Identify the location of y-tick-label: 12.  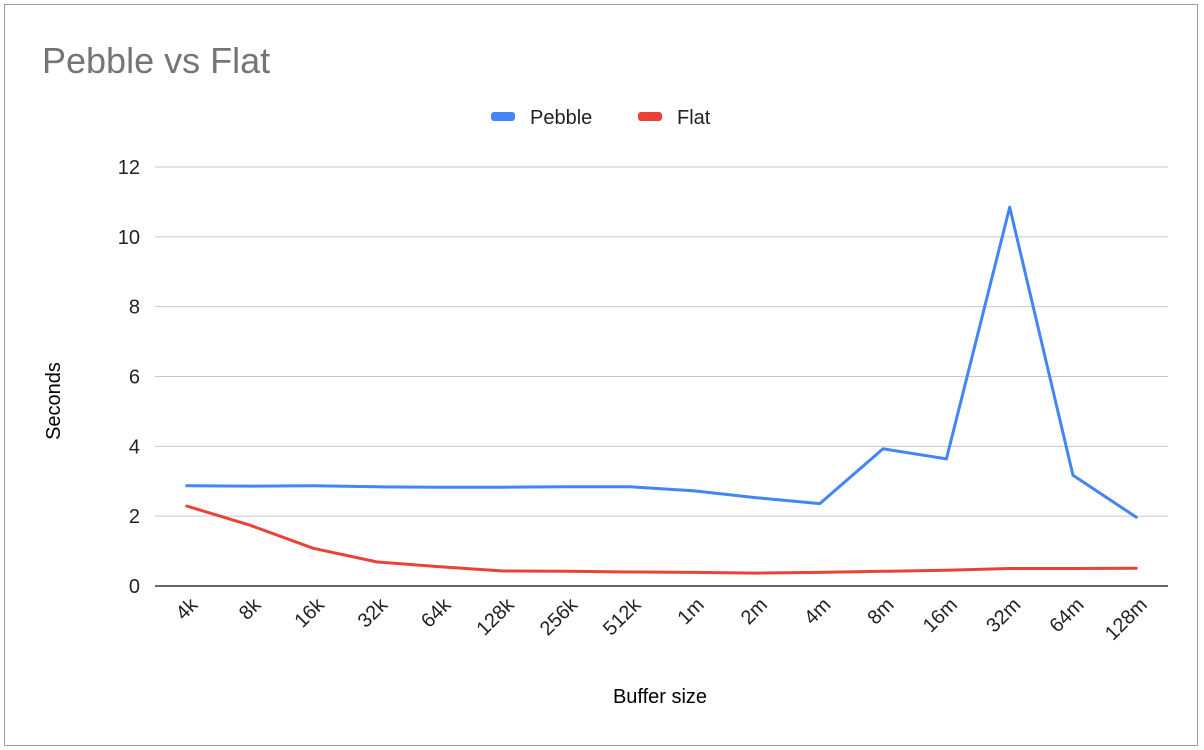
(129, 168).